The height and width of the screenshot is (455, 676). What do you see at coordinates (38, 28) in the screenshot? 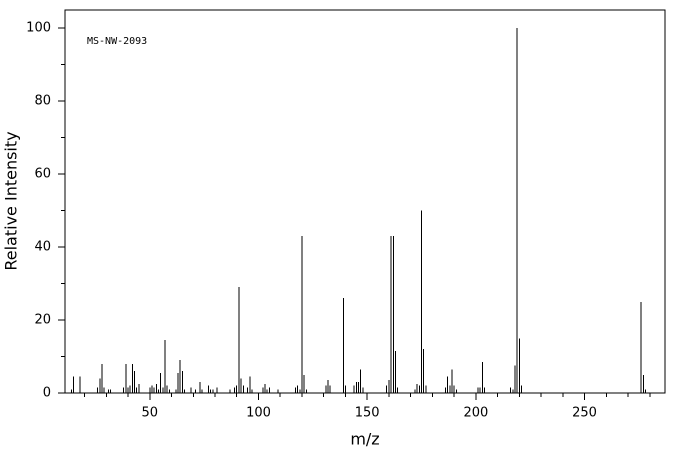
I see `y-tick-label: 100` at bounding box center [38, 28].